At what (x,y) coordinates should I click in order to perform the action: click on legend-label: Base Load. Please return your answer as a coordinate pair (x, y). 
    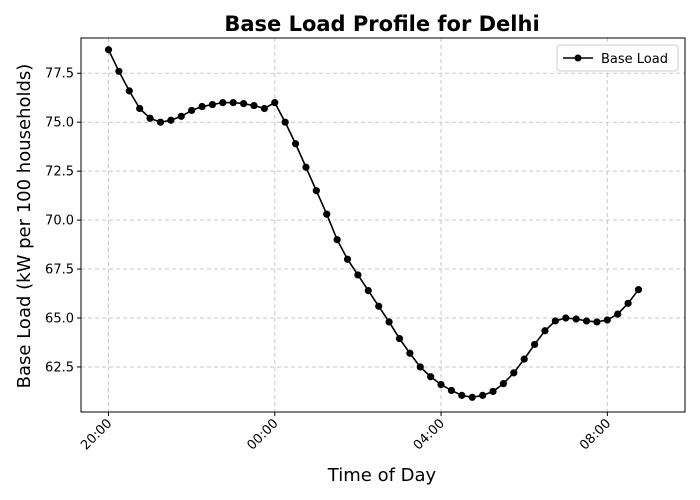
    Looking at the image, I should click on (634, 59).